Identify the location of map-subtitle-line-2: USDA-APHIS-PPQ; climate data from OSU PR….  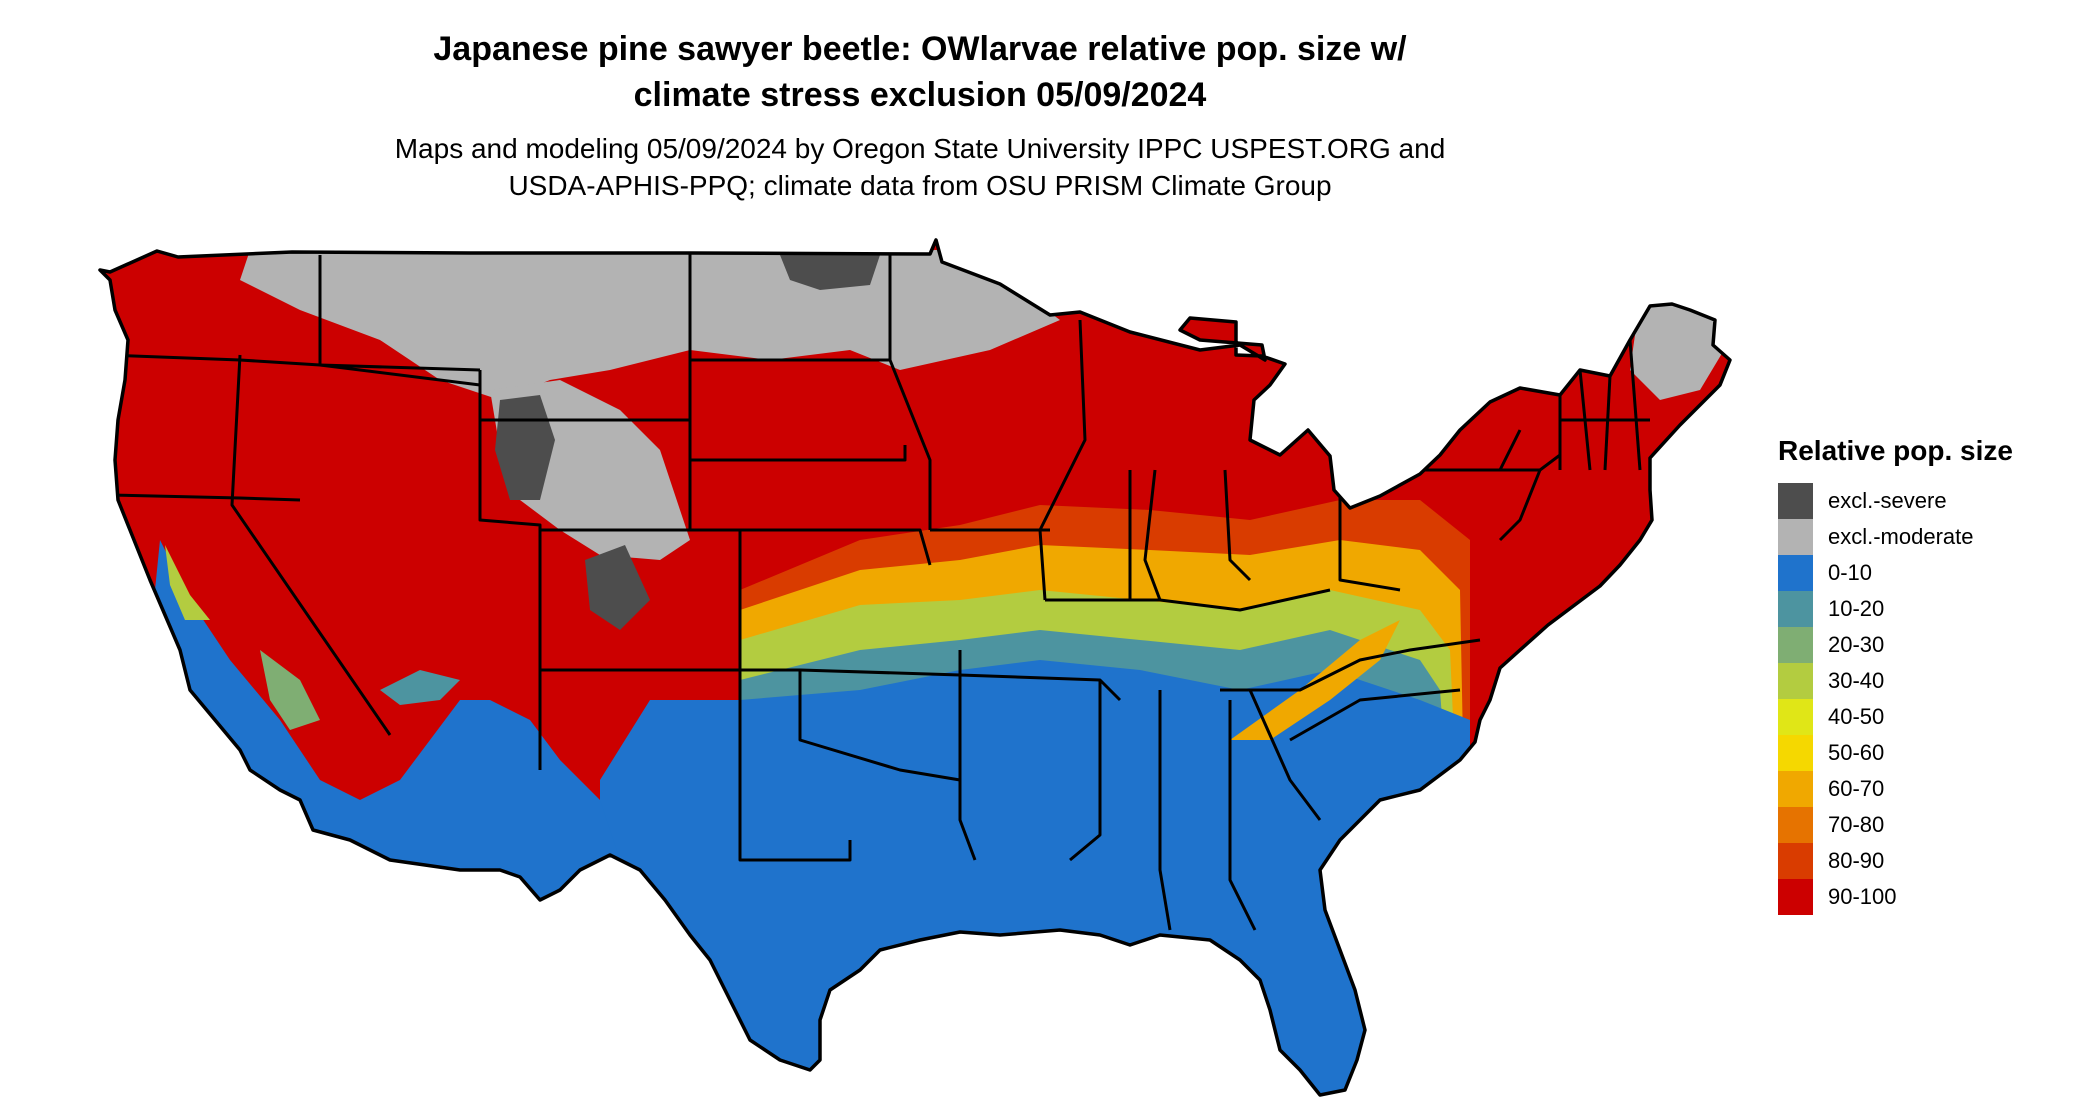
(920, 185).